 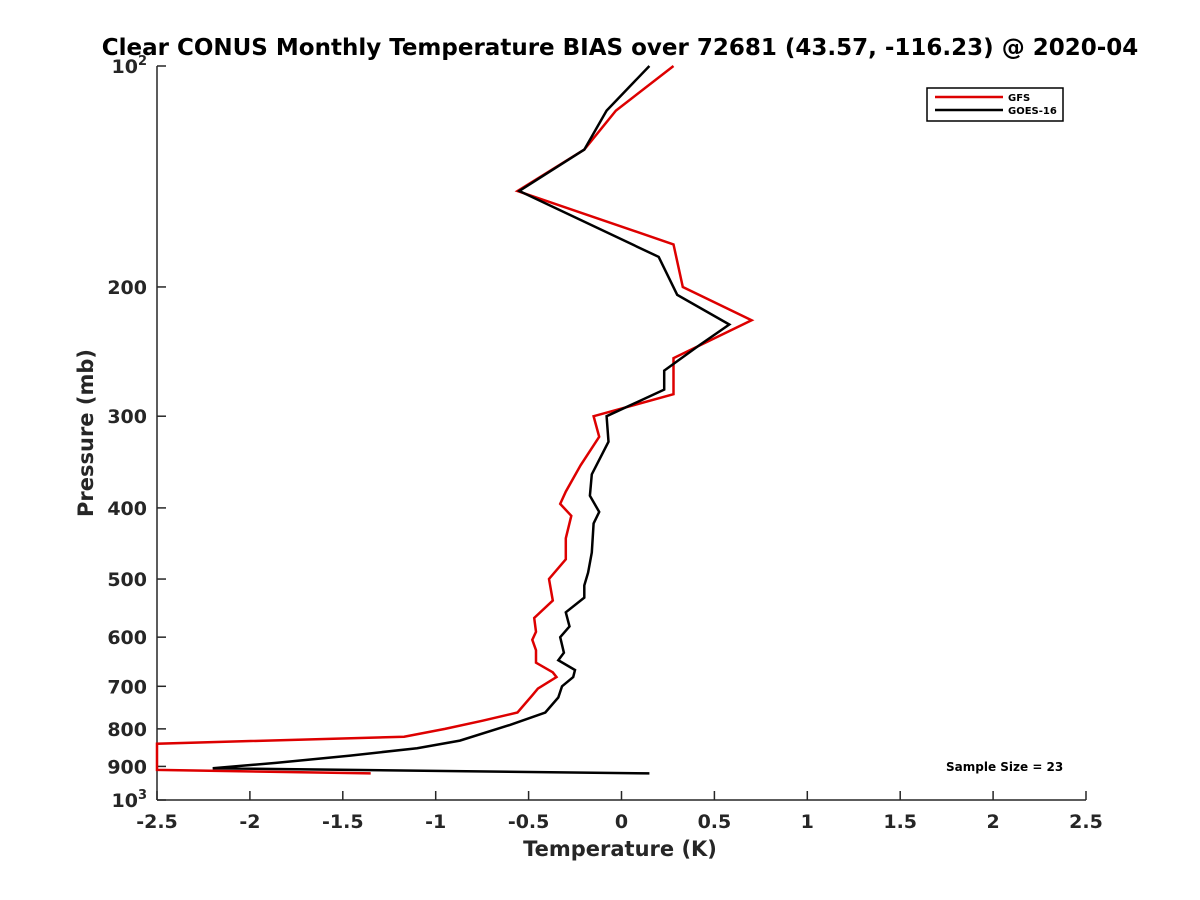 I want to click on legend-label-gfs: GFS, so click(x=1019, y=98).